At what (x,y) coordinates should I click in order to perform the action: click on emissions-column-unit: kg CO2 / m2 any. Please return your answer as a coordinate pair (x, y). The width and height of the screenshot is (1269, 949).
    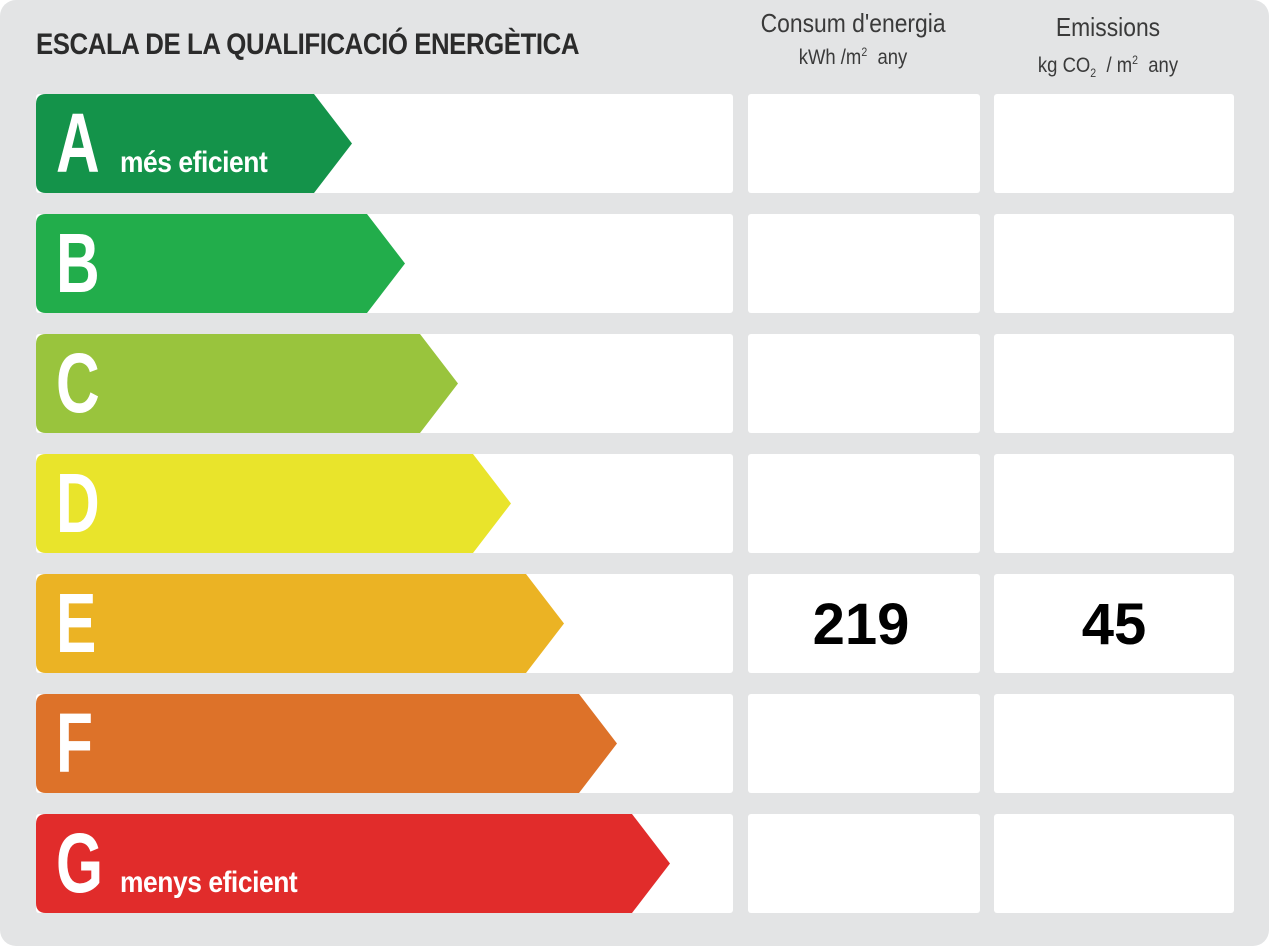
    Looking at the image, I should click on (1108, 67).